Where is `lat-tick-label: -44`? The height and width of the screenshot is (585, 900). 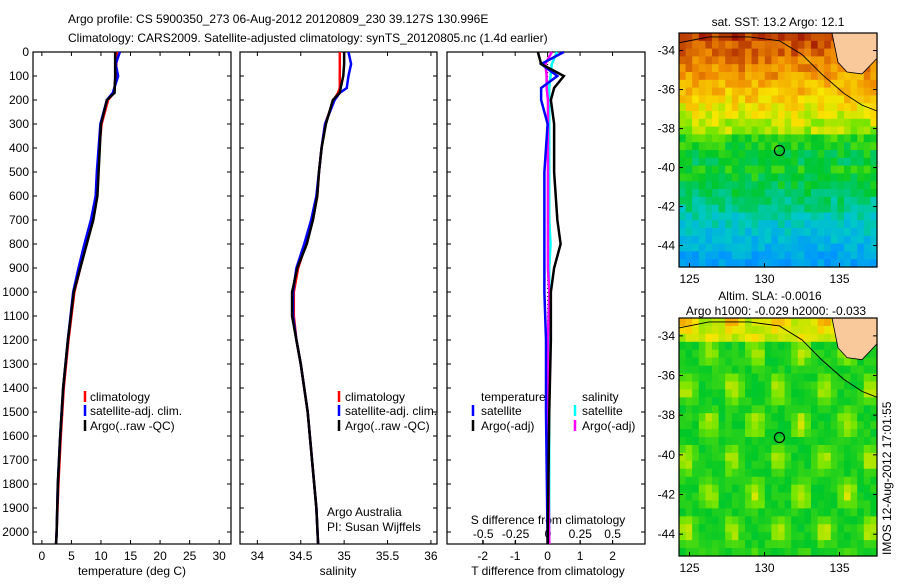 lat-tick-label: -44 is located at coordinates (667, 534).